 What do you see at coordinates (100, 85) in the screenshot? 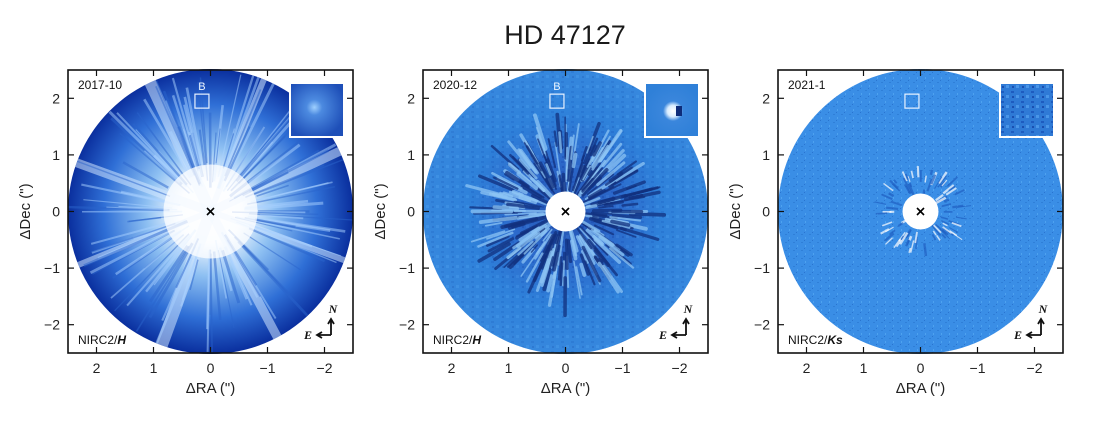
I see `epoch-label: 2017-10` at bounding box center [100, 85].